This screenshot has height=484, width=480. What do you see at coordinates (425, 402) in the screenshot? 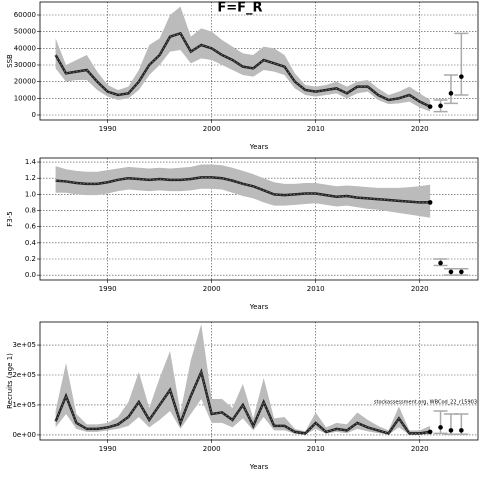
I see `annotation: stockassessment.org, WBCod_22_r15903` at bounding box center [425, 402].